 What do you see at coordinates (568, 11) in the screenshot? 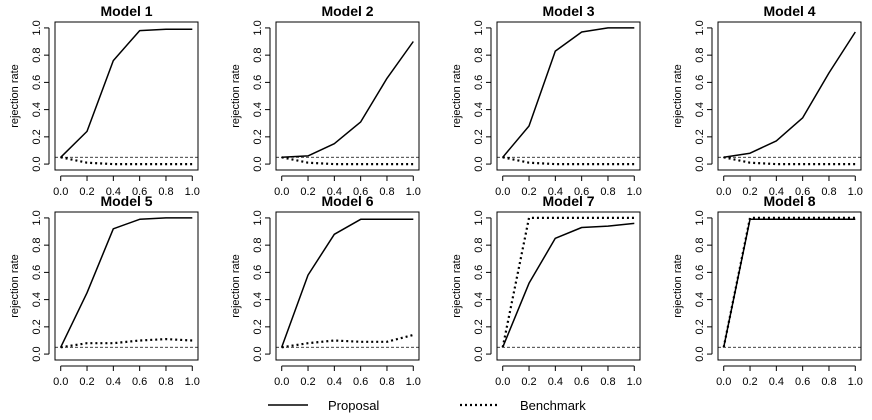
I see `panel-title: Model 3` at bounding box center [568, 11].